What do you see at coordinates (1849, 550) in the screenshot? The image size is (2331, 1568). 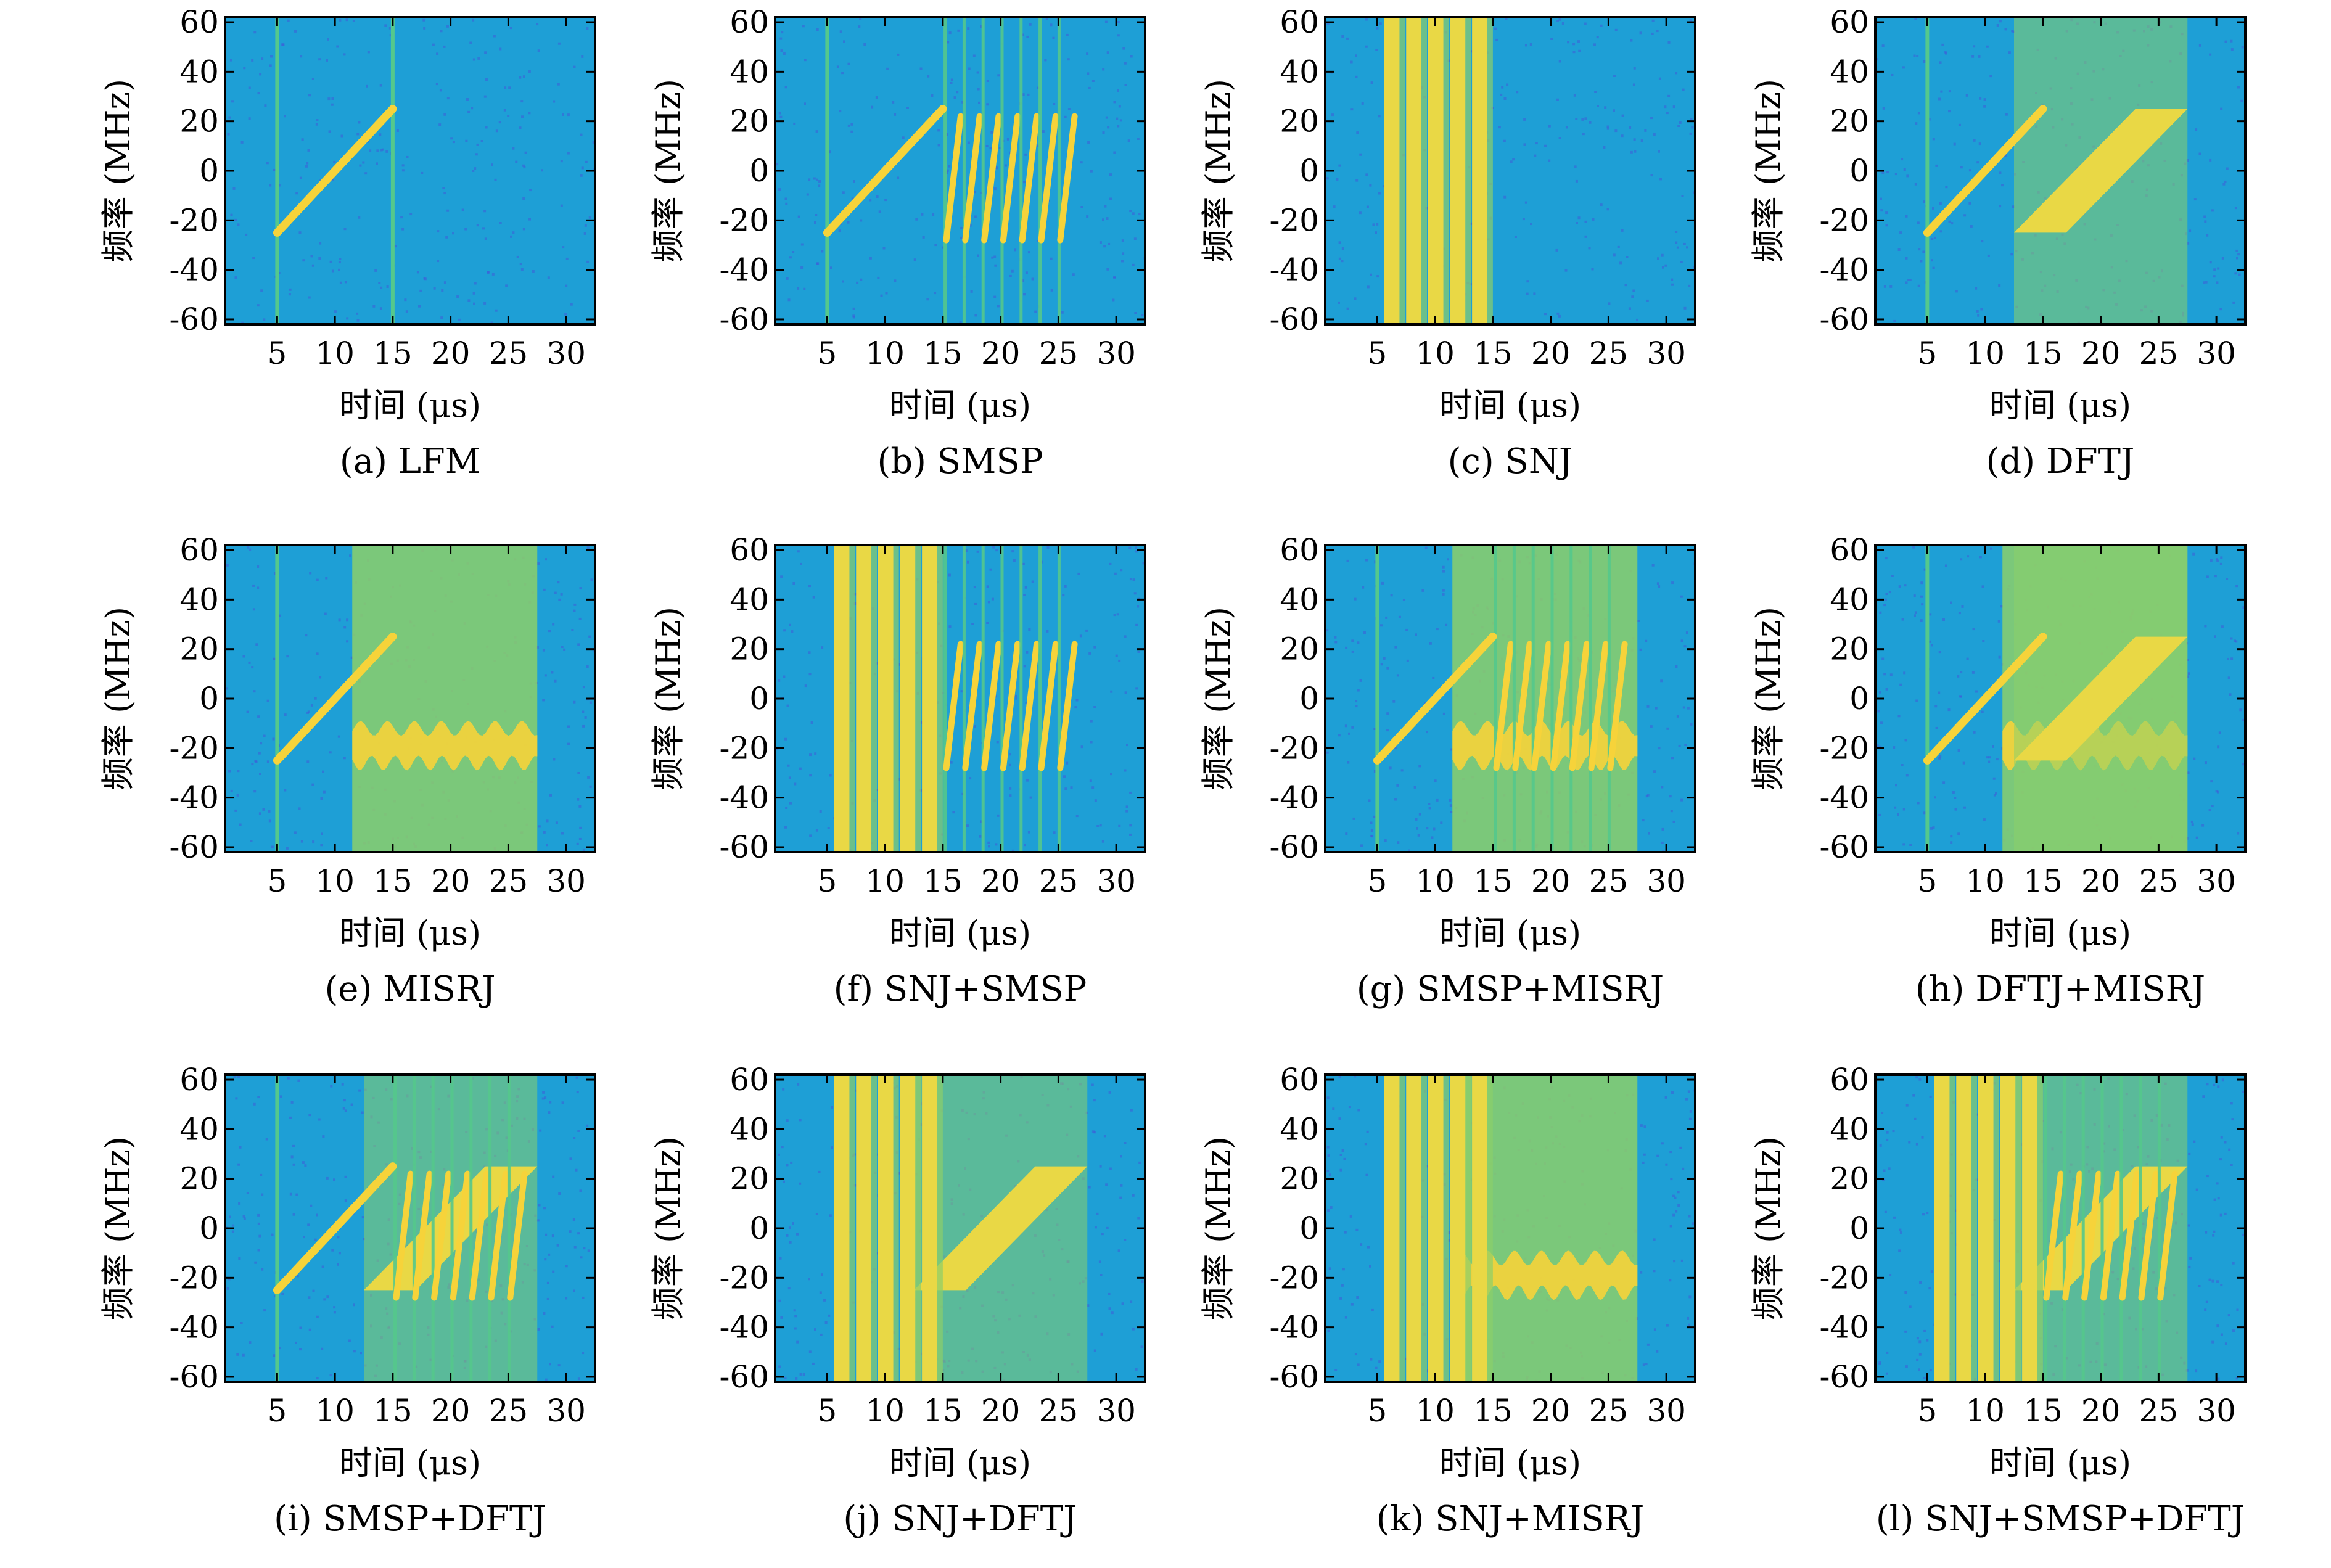 I see `y-tick-label: 60` at bounding box center [1849, 550].